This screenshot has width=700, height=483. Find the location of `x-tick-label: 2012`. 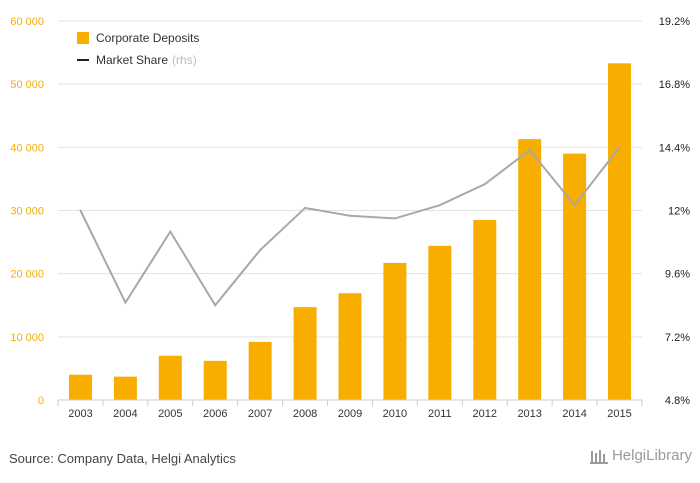

x-tick-label: 2012 is located at coordinates (485, 414).